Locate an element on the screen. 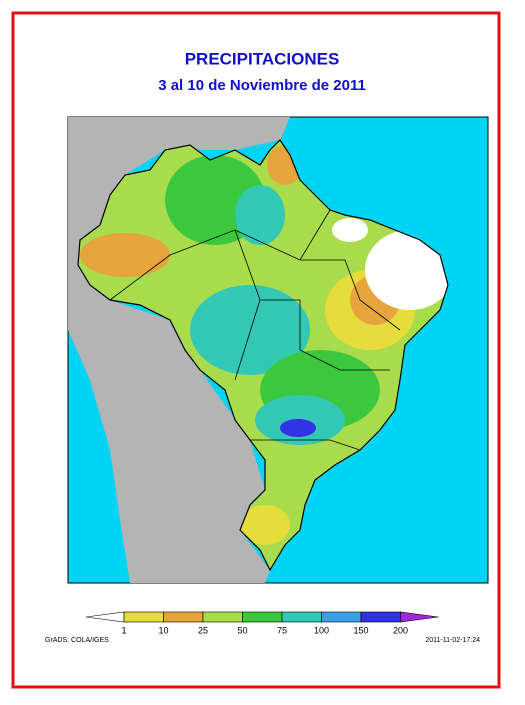 The image size is (525, 705). colorbar-label: 200 is located at coordinates (400, 630).